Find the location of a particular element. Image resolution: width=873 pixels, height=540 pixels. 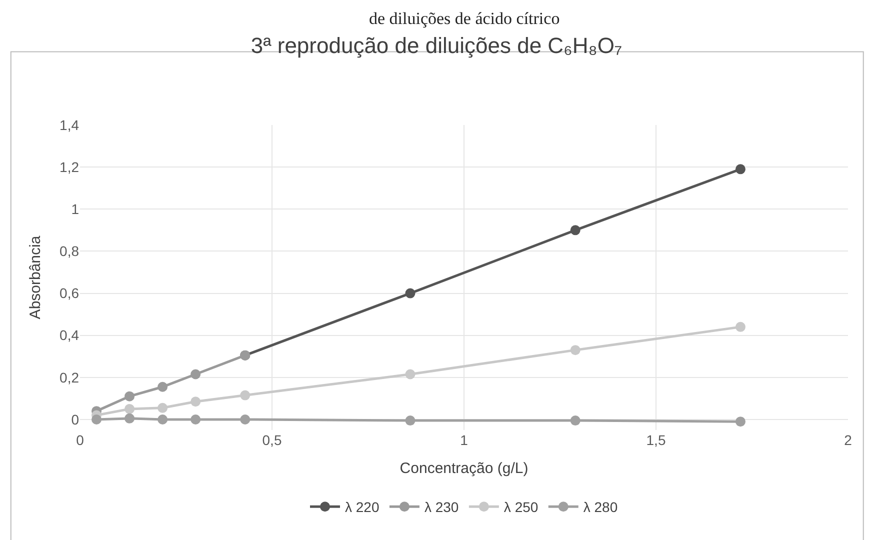

legend-label: λ 280 is located at coordinates (600, 507).